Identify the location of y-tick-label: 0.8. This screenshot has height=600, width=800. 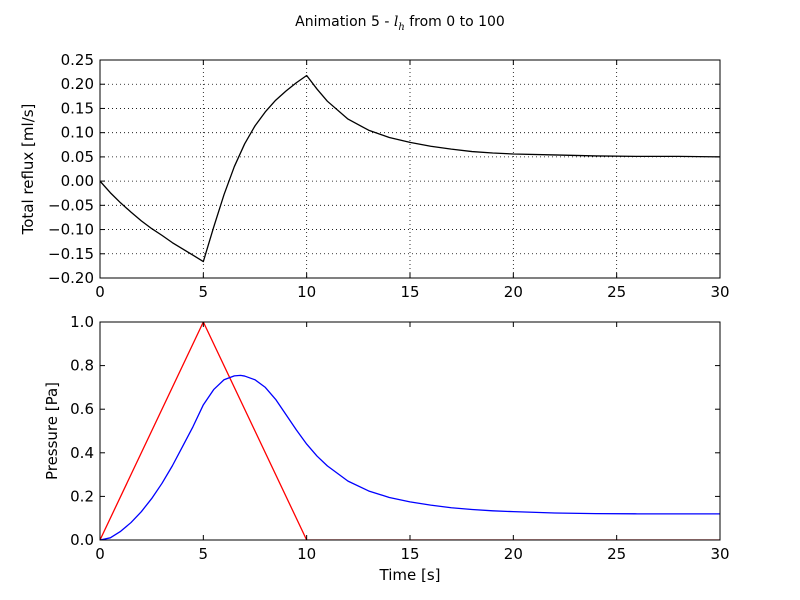
(82, 366).